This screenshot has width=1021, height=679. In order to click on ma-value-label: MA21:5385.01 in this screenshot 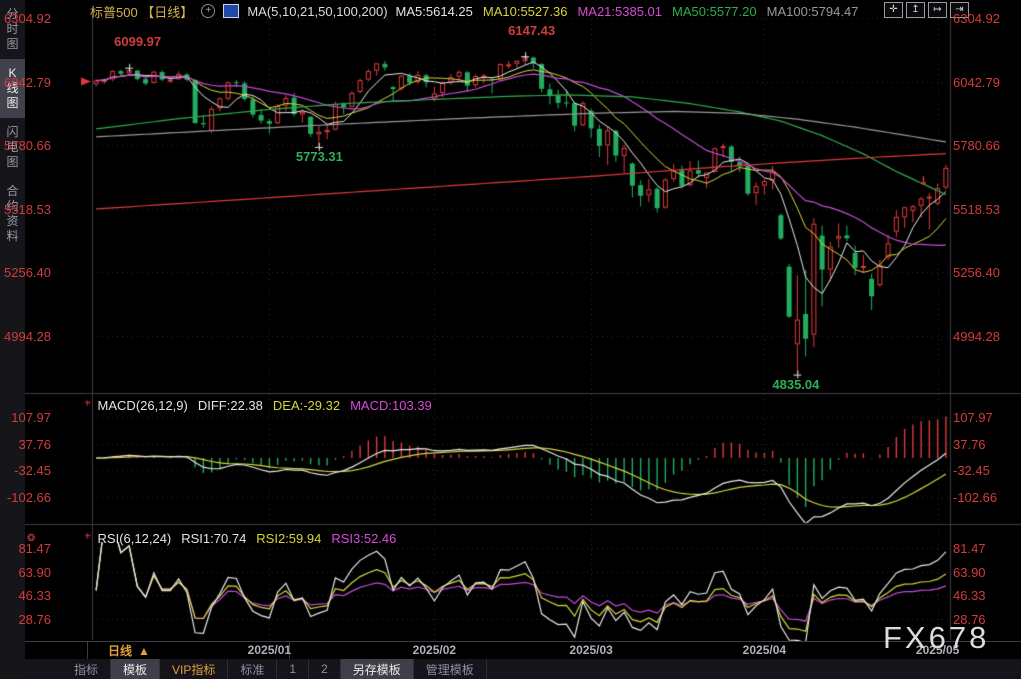, I will do `click(620, 11)`.